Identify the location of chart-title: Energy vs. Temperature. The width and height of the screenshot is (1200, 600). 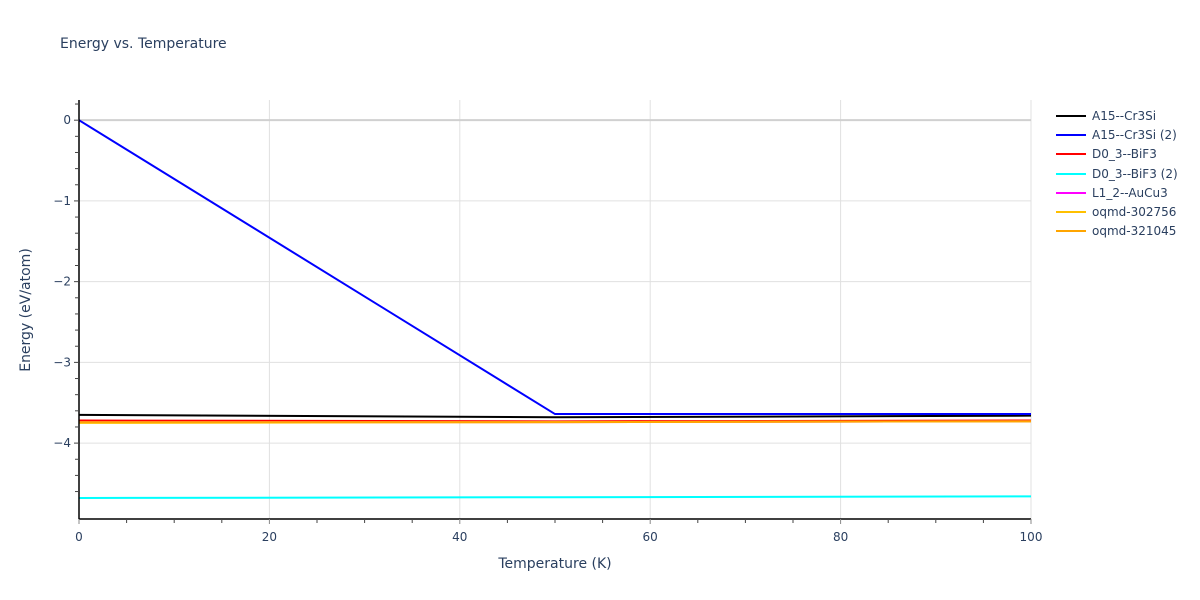
(143, 44).